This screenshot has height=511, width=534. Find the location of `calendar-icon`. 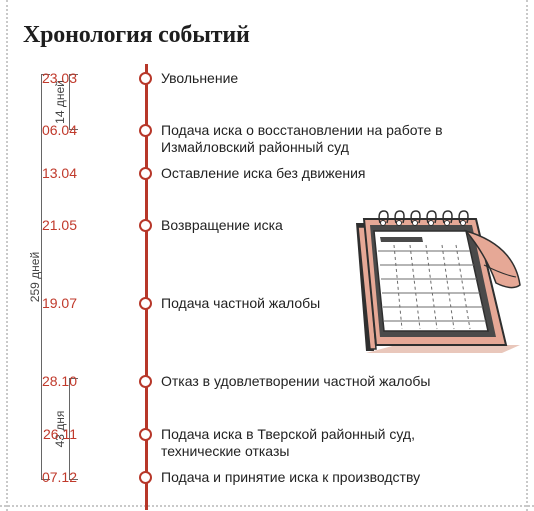

calendar-icon is located at coordinates (438, 281).